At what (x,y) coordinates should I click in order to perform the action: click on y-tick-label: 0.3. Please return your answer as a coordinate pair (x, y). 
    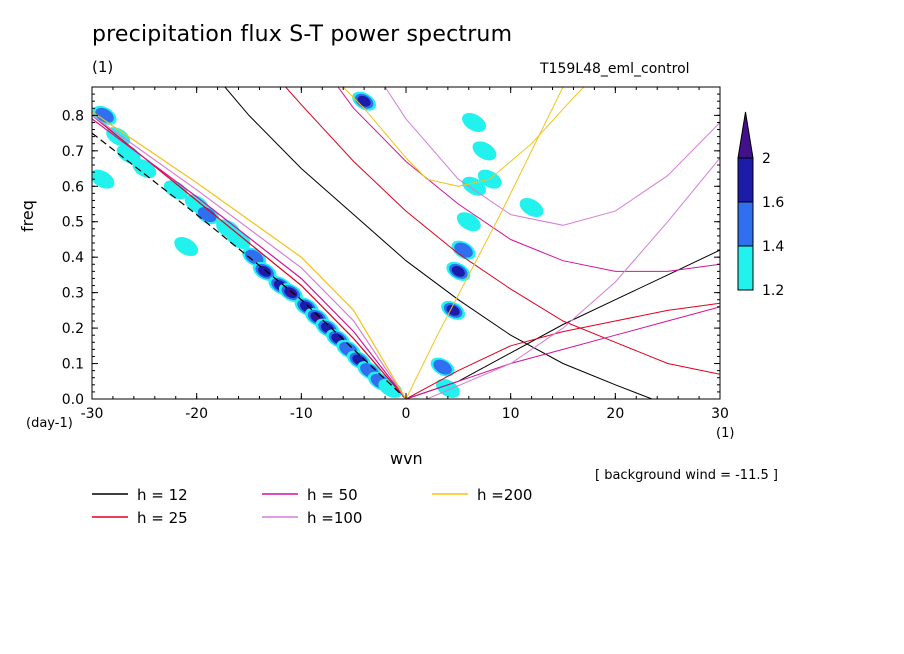
    Looking at the image, I should click on (73, 294).